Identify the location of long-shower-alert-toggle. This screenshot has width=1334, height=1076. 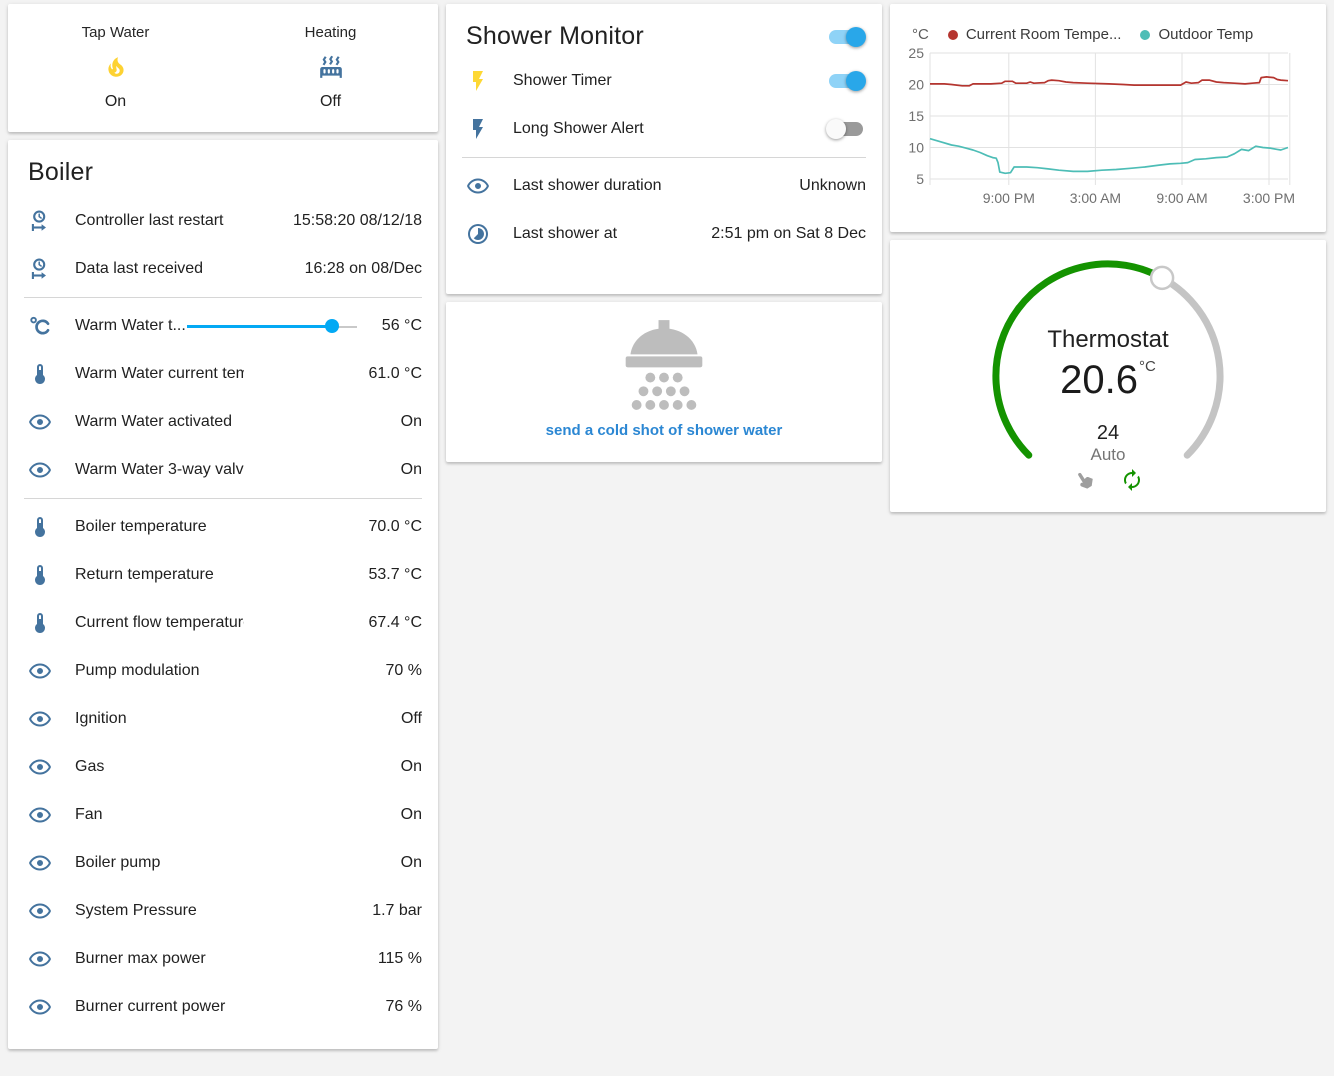
(846, 129).